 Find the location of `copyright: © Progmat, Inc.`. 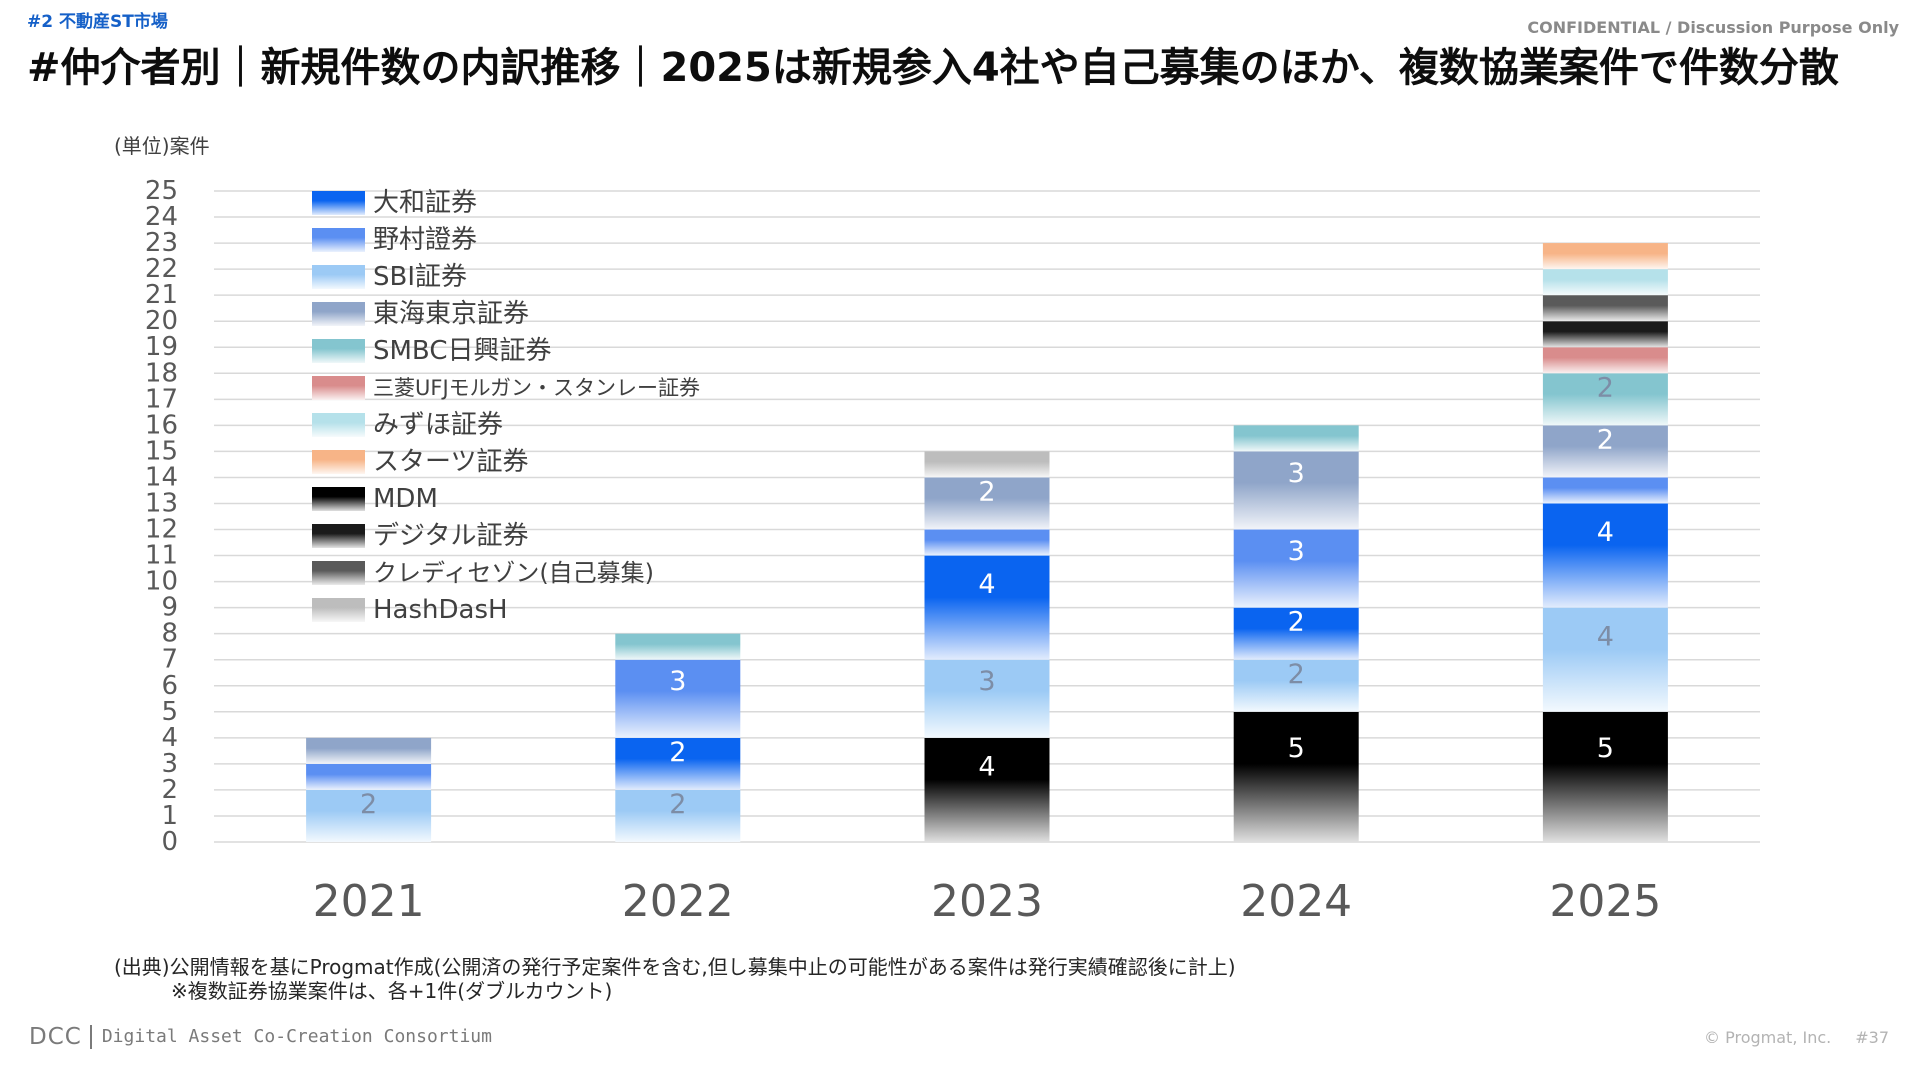

copyright: © Progmat, Inc. is located at coordinates (1768, 1037).